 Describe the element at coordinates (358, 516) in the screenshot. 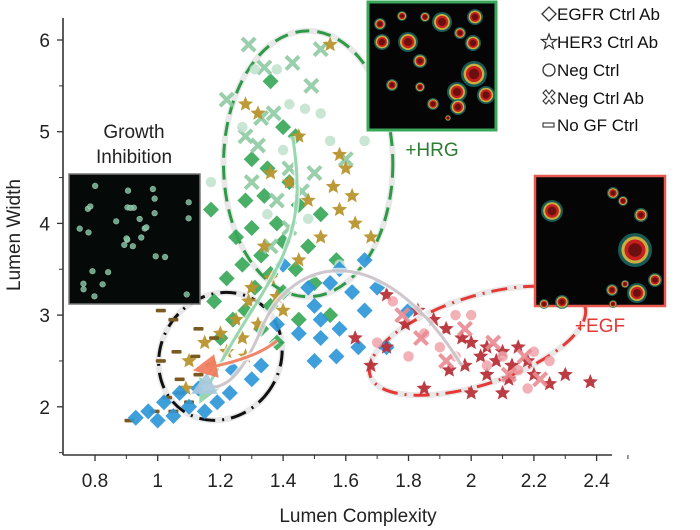

I see `x-axis-title: Lumen Complexity` at that location.